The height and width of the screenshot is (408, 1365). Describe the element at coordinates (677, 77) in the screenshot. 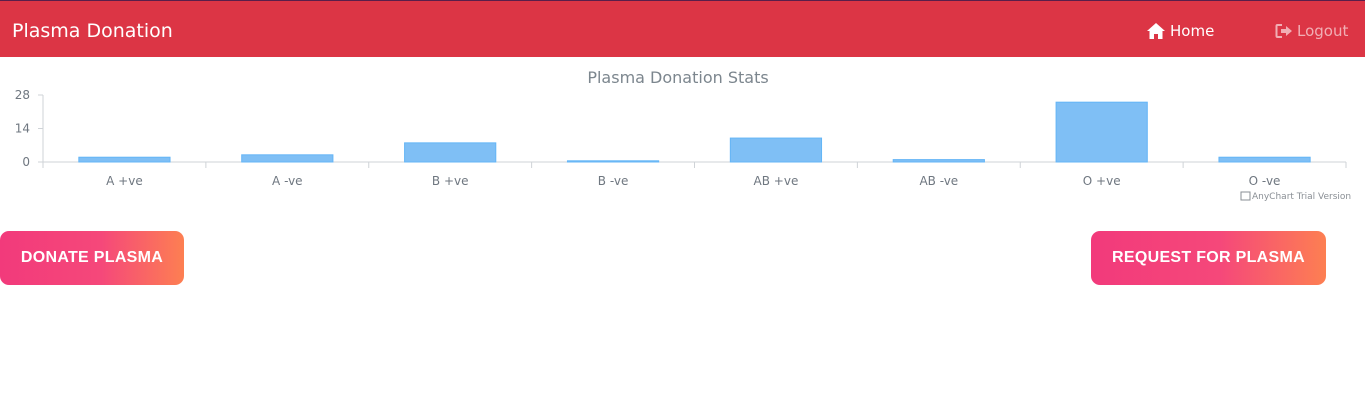

I see `chart-title: Plasma Donation Stats` at that location.